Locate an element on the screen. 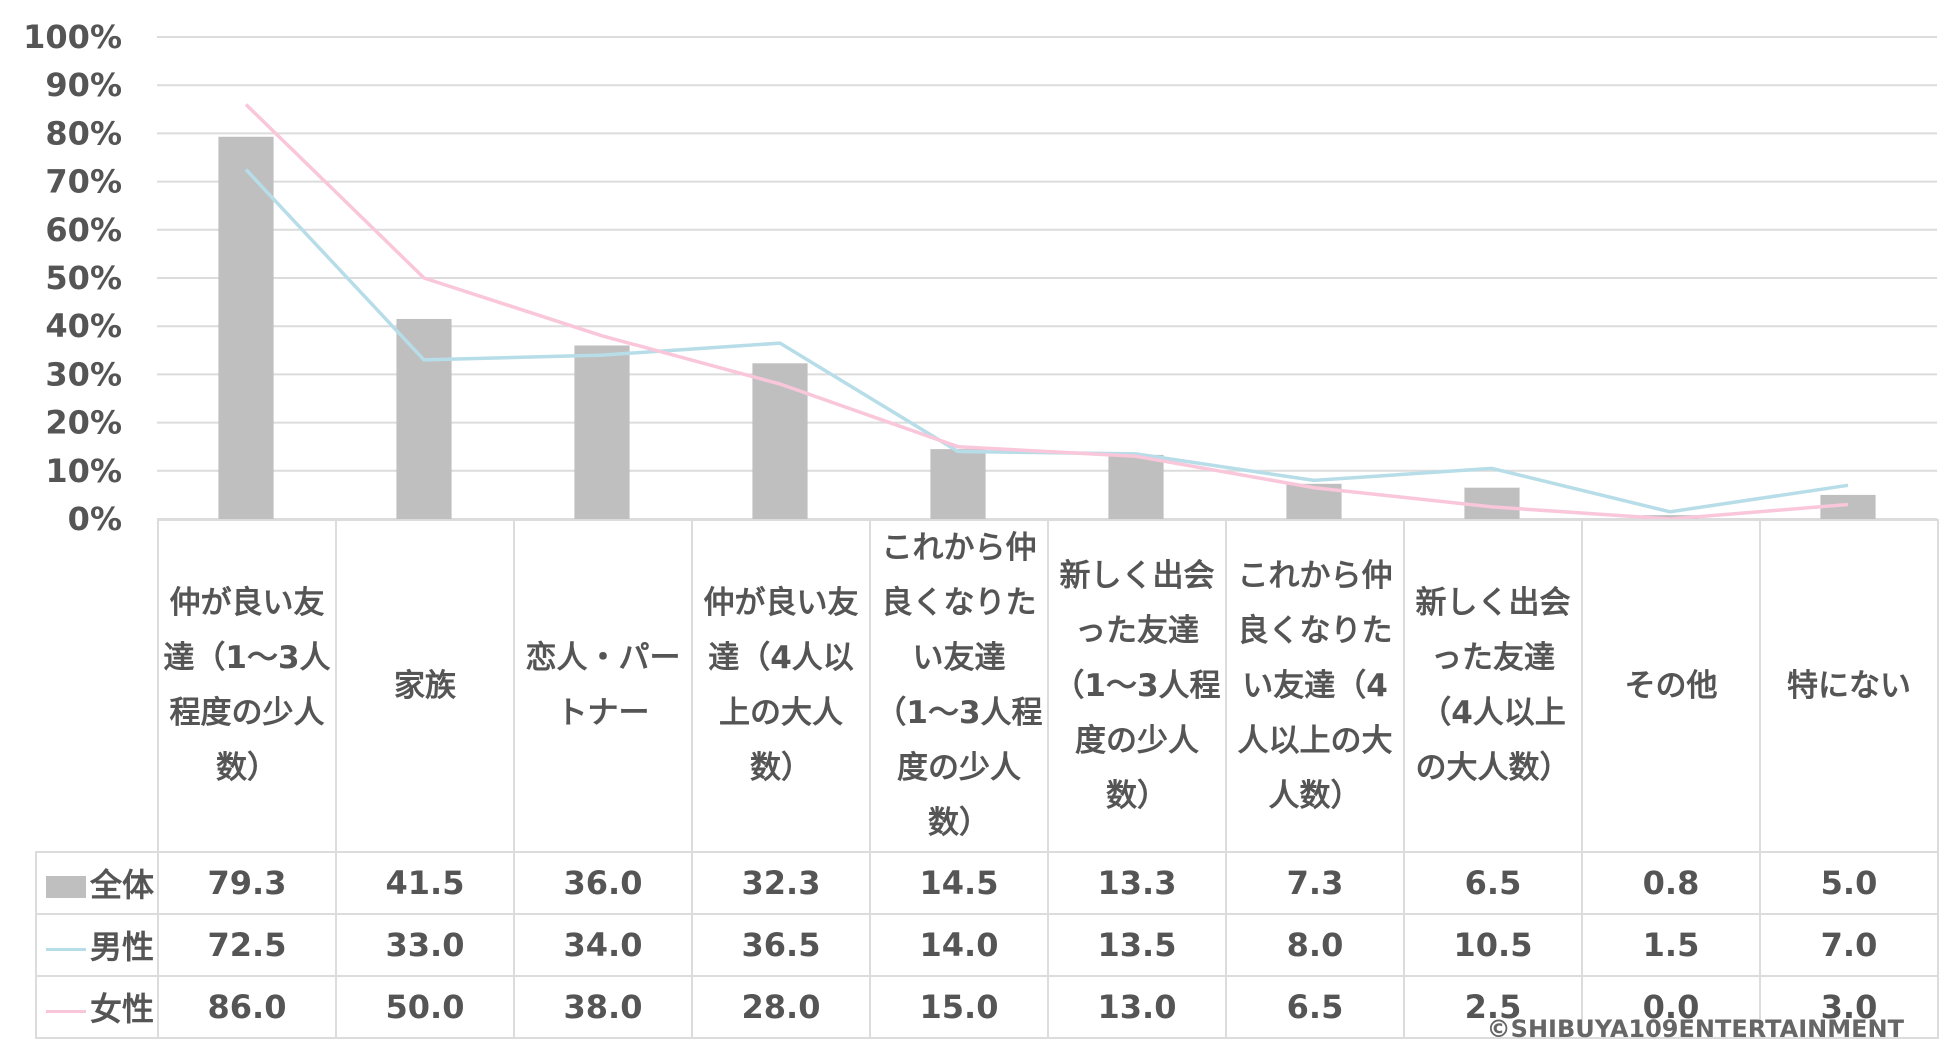  category-cell: 家族 is located at coordinates (425, 686).